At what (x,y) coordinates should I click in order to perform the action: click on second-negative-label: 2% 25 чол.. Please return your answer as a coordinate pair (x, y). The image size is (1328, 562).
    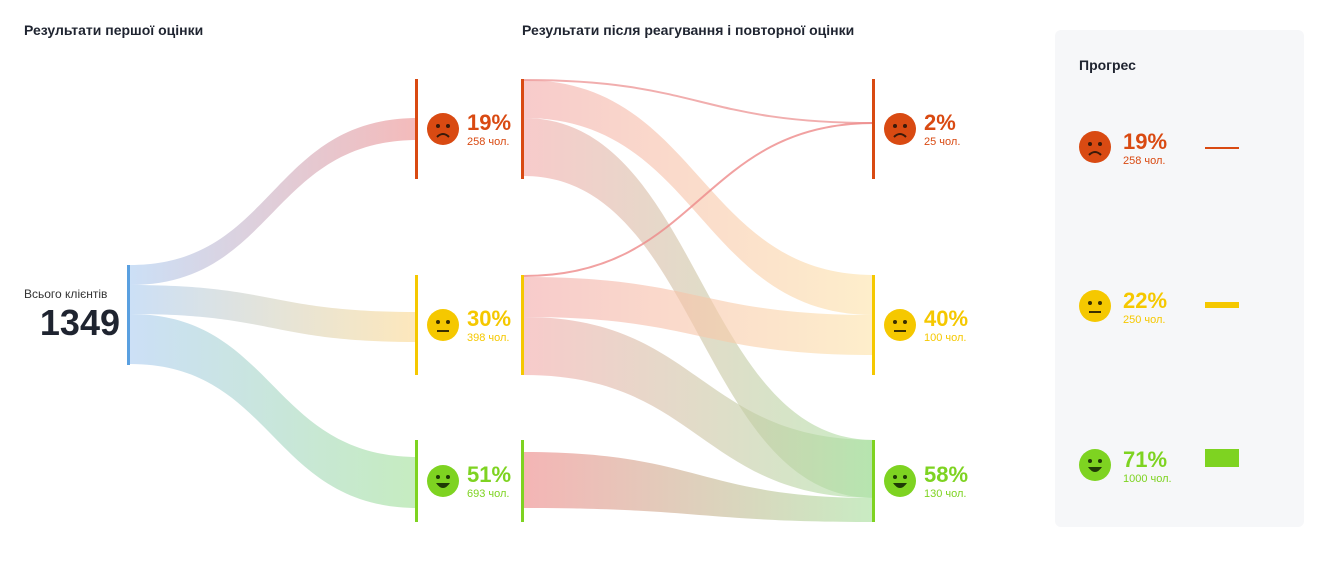
    Looking at the image, I should click on (942, 130).